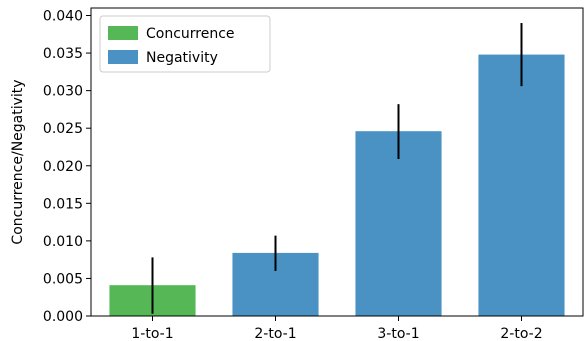  What do you see at coordinates (63, 129) in the screenshot?
I see `y-tick-label: 0.025` at bounding box center [63, 129].